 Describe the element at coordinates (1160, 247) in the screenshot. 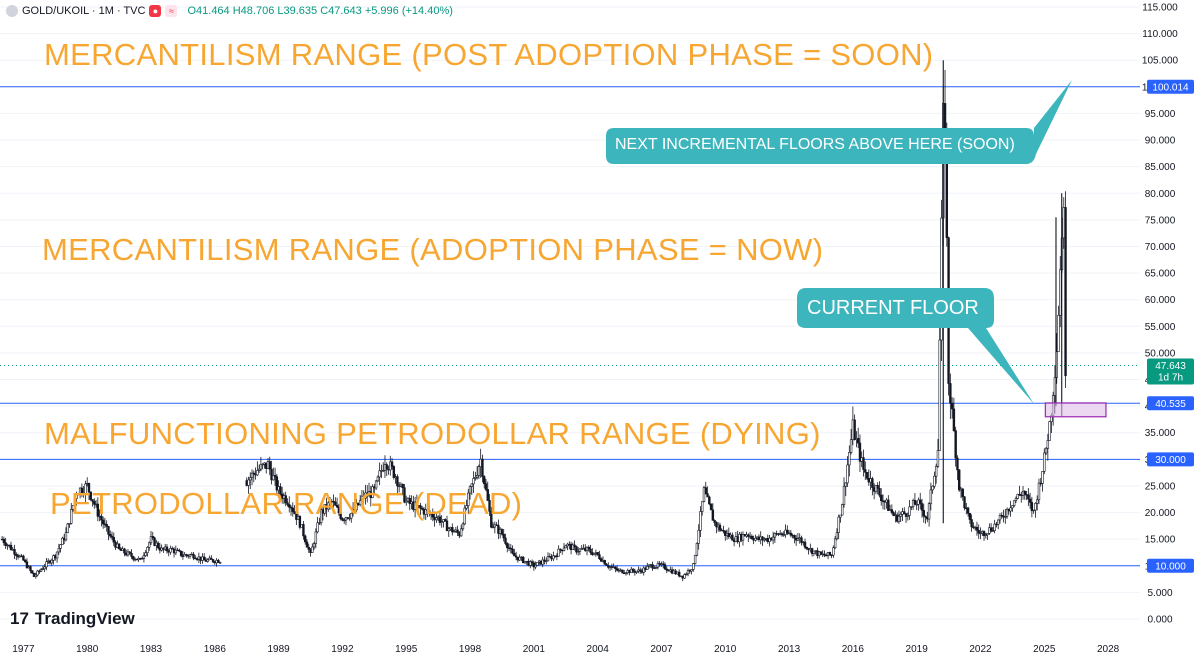

I see `y-tick-label: 70.000` at that location.